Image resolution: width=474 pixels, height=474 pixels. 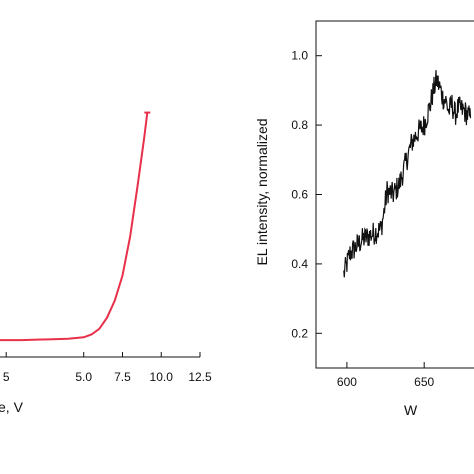 I want to click on right-y-tick-label: 0.8, so click(x=299, y=125).